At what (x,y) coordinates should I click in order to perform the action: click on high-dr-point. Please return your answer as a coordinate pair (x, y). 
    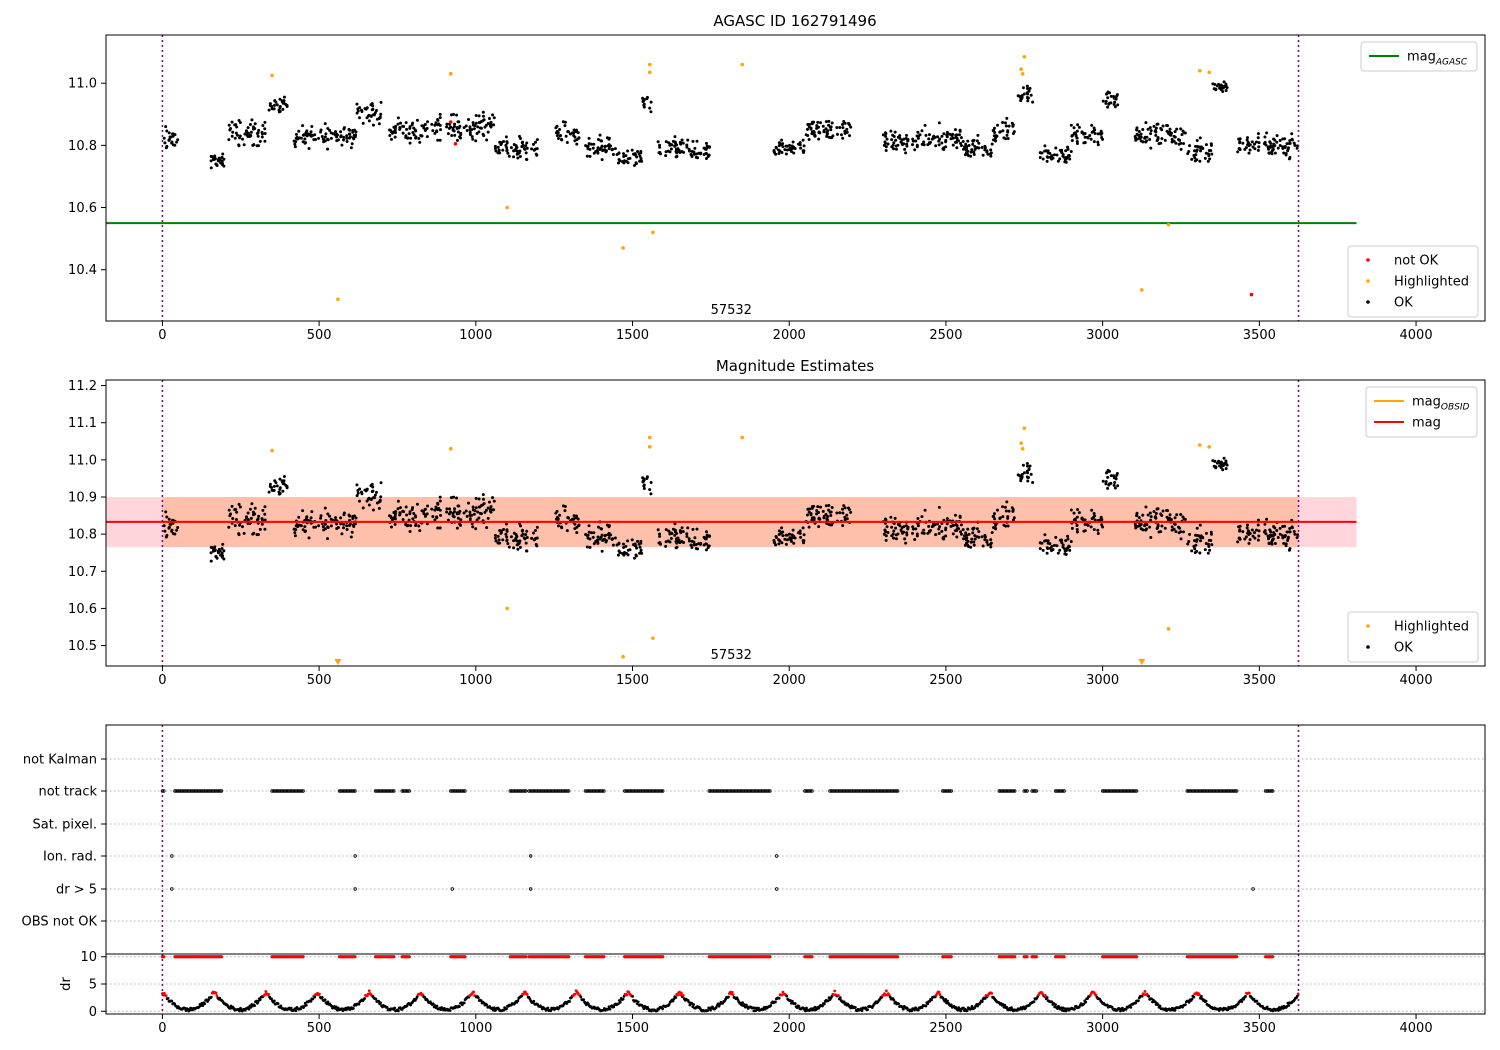
    Looking at the image, I should click on (1237, 957).